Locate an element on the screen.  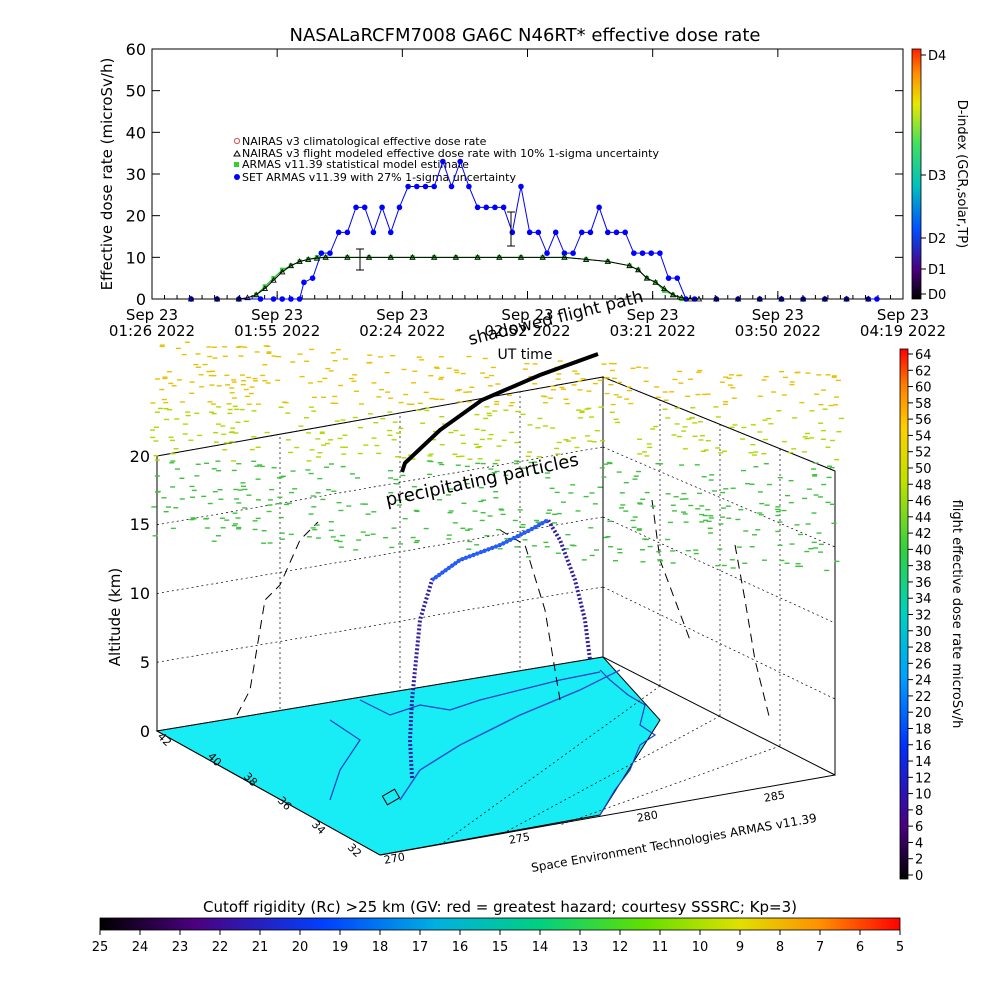
series-line is located at coordinates (530, 278).